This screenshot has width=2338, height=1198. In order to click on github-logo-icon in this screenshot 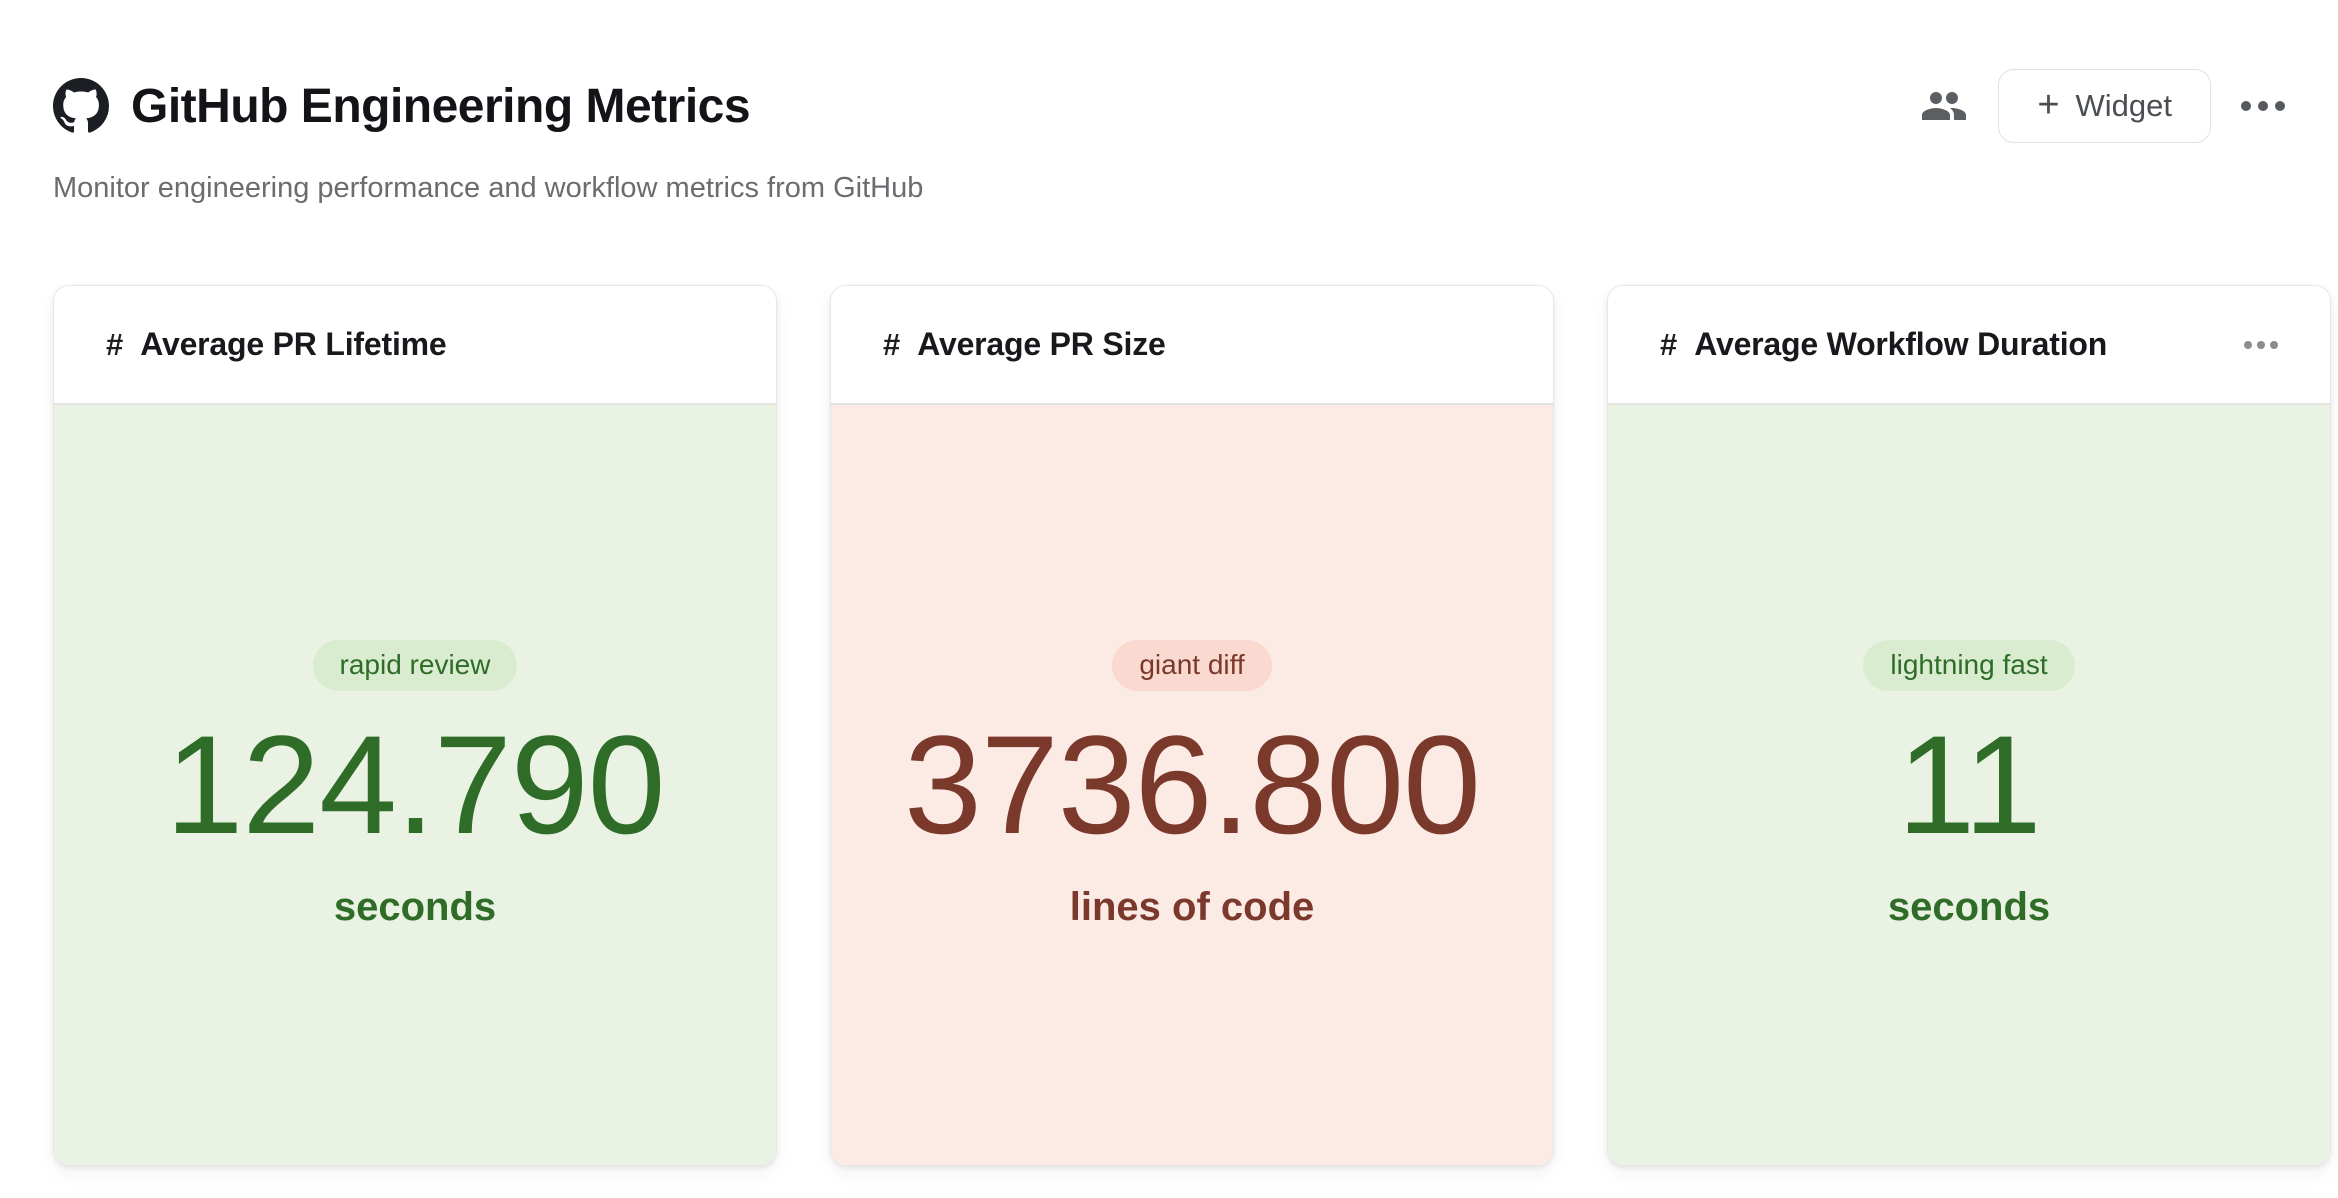, I will do `click(81, 105)`.